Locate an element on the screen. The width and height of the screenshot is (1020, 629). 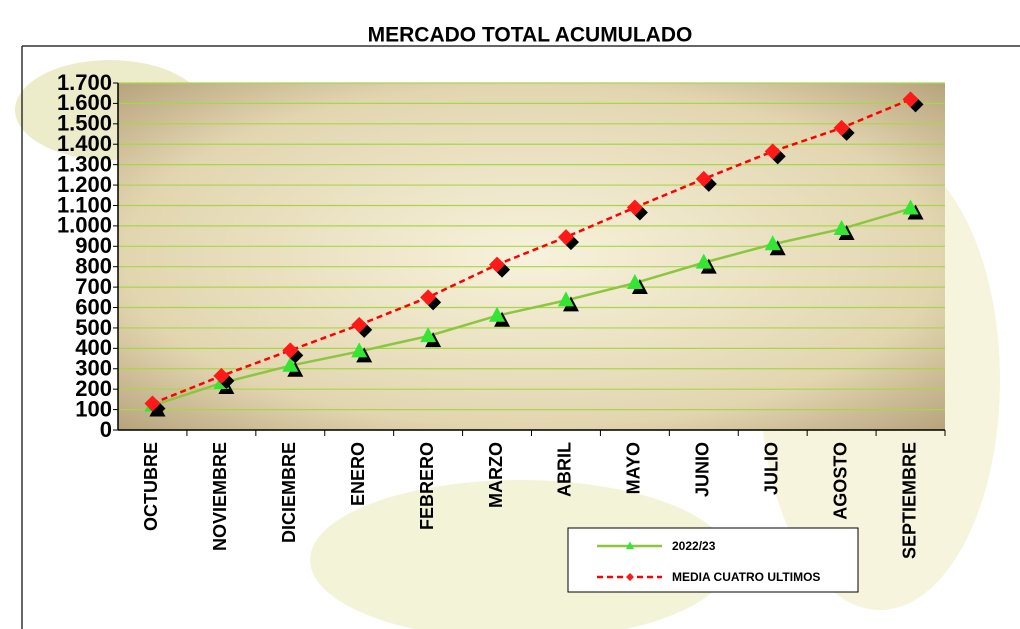
y-tick-label: 800 is located at coordinates (93, 266).